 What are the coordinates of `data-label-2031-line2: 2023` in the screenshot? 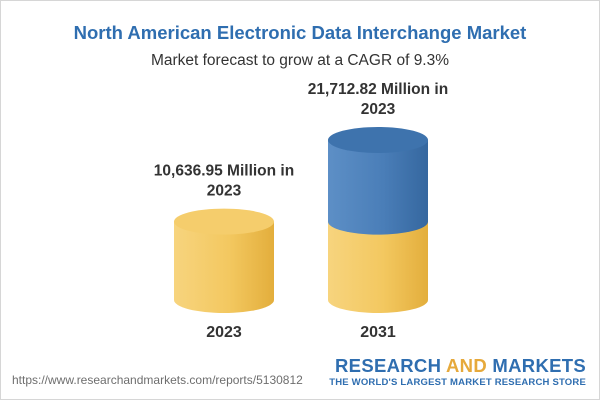 It's located at (378, 109).